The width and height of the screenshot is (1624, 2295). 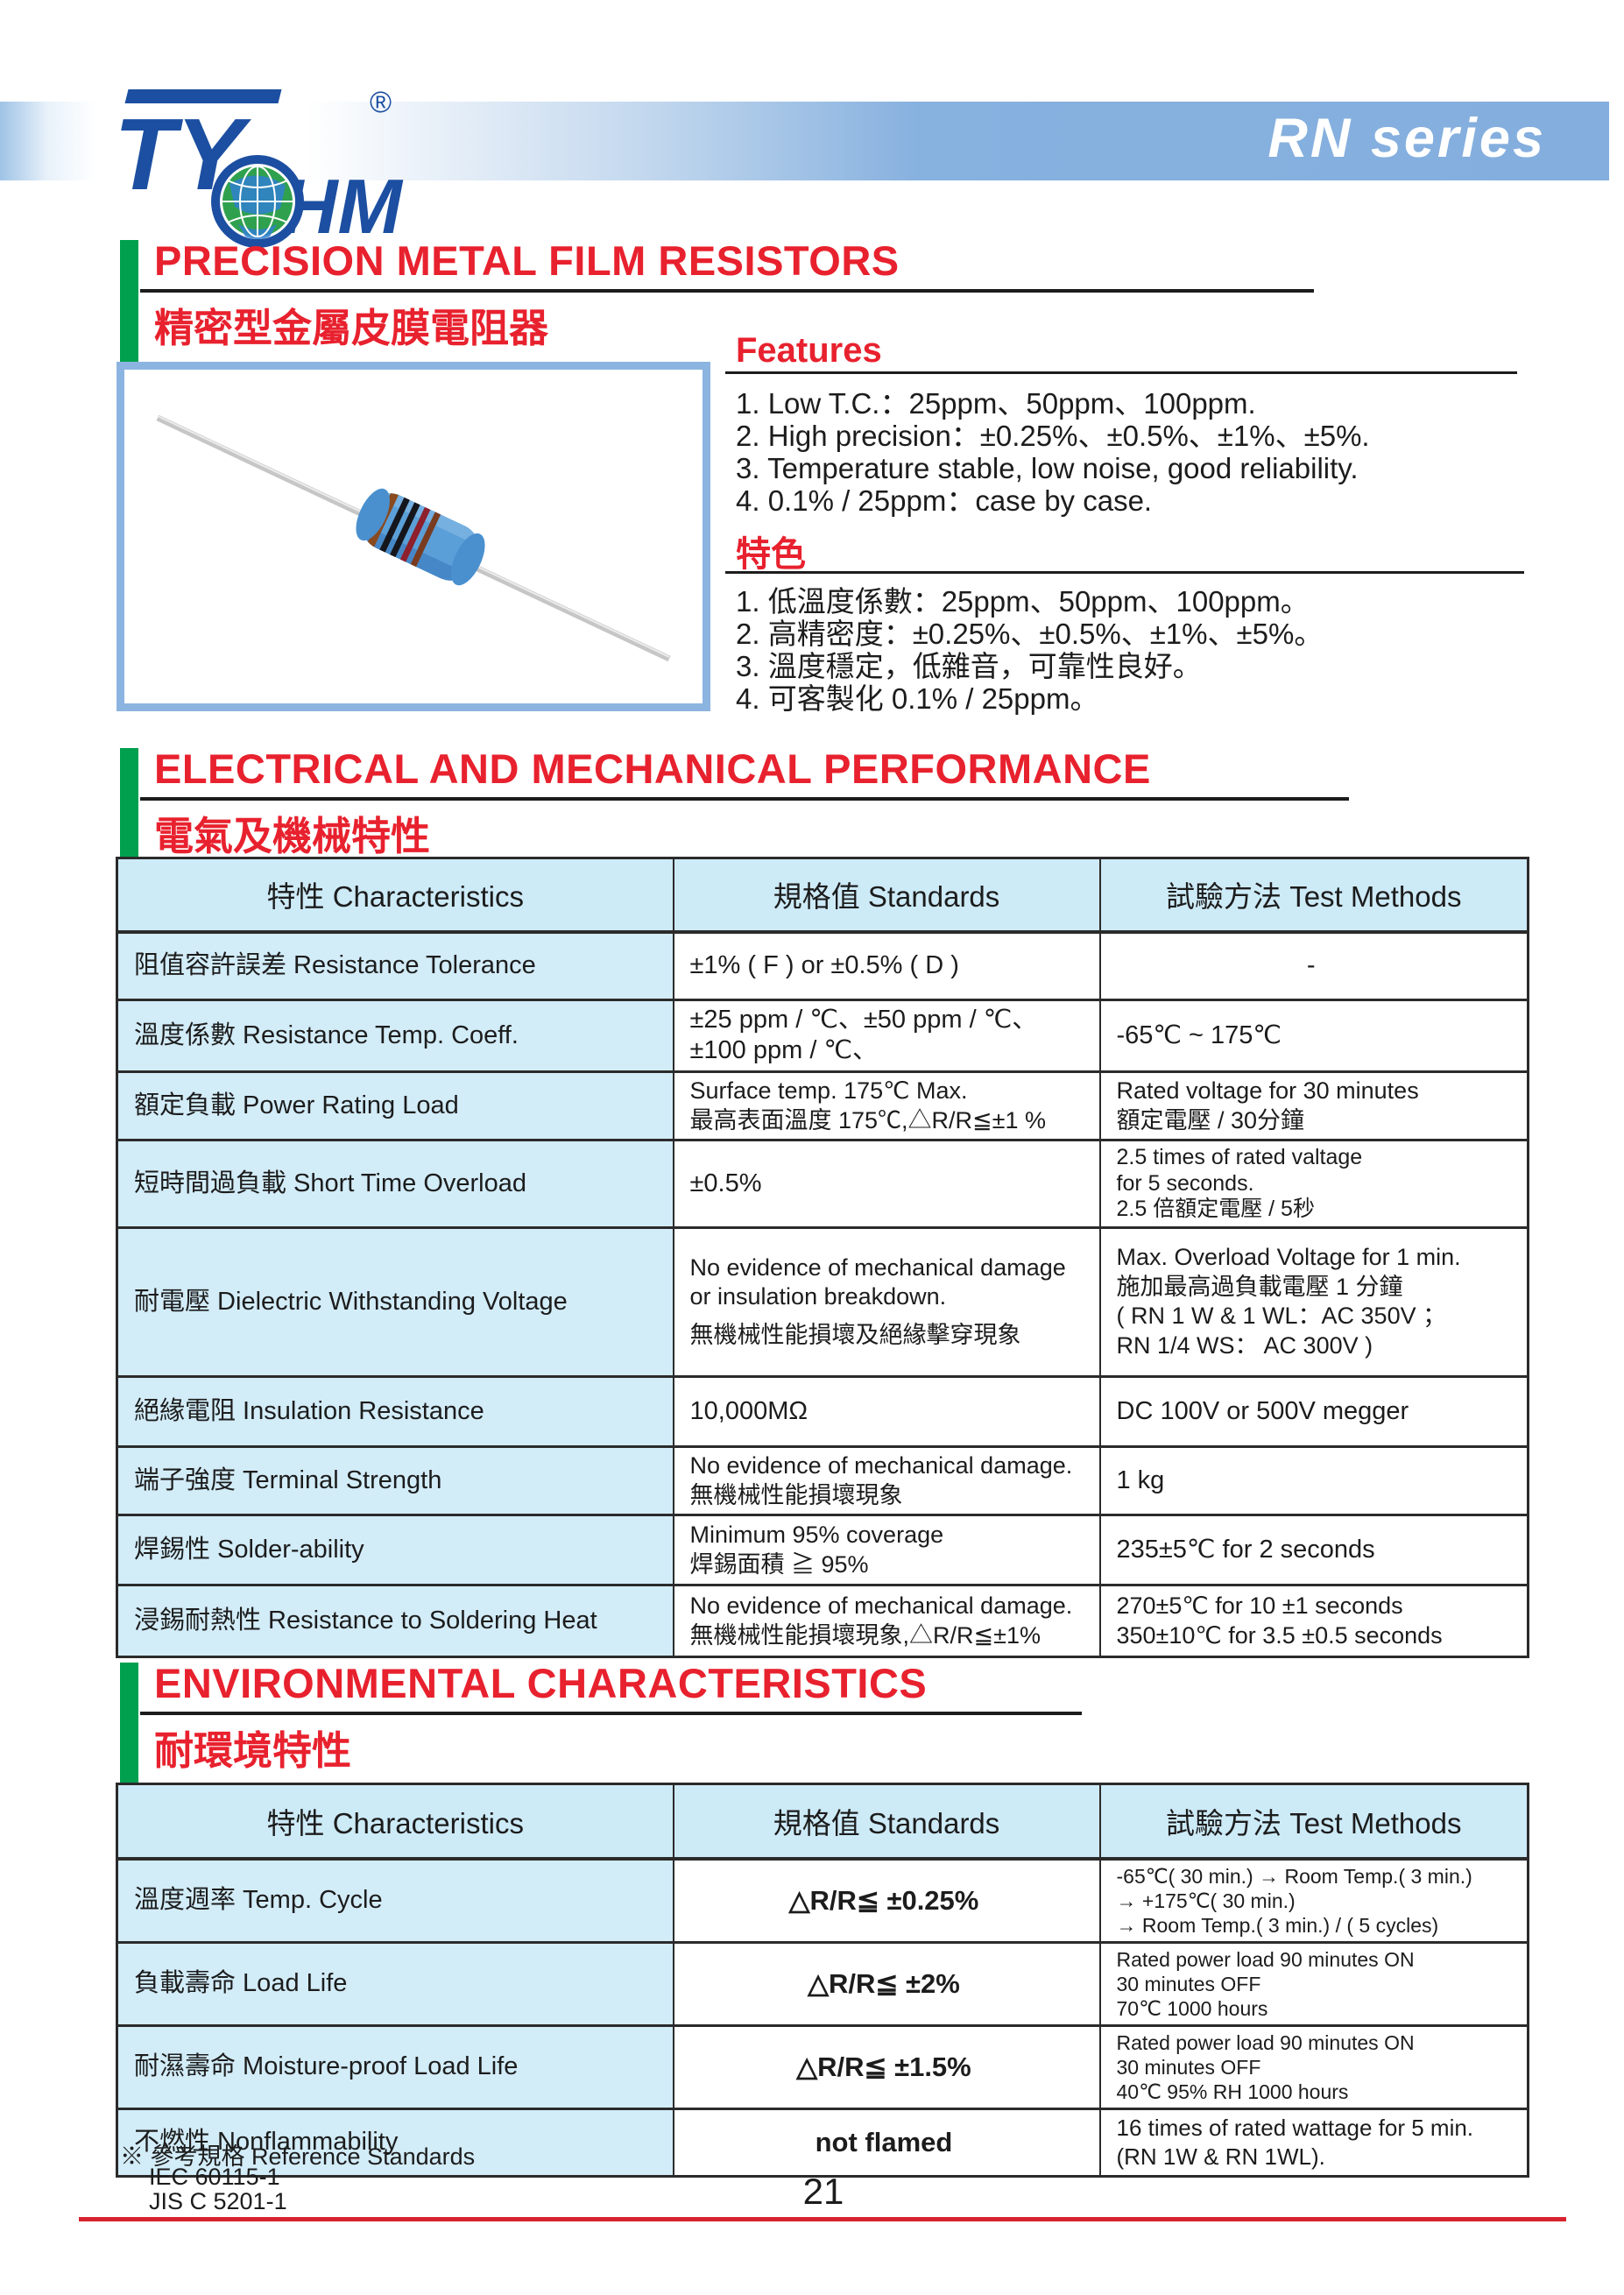 What do you see at coordinates (1023, 601) in the screenshot?
I see `feature-item: 1. 低溫度係數：25ppm、50ppm、100ppm。` at bounding box center [1023, 601].